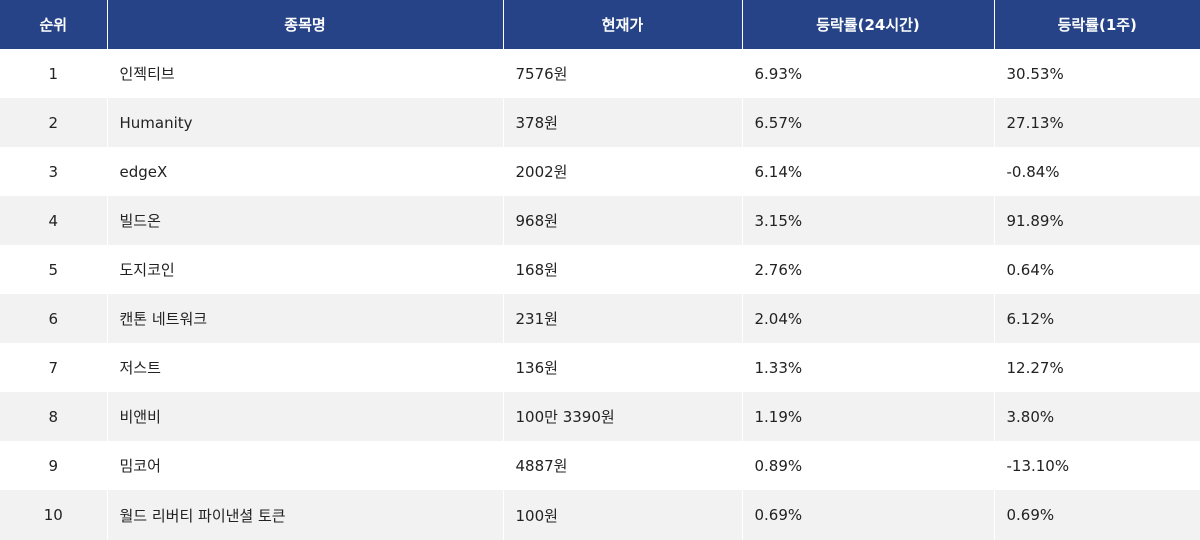 The image size is (1200, 540). I want to click on rank-cell: 8, so click(54, 416).